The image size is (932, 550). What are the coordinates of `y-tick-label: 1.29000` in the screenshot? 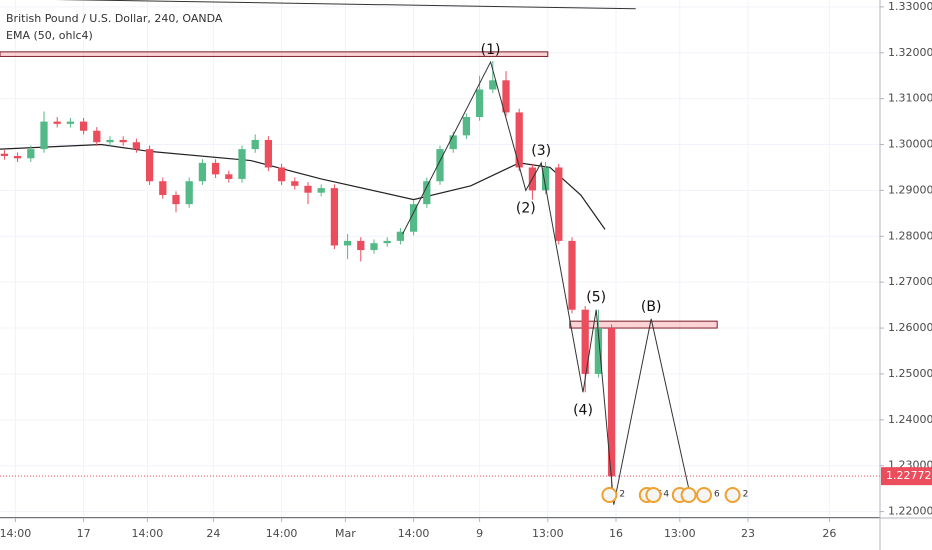 It's located at (910, 189).